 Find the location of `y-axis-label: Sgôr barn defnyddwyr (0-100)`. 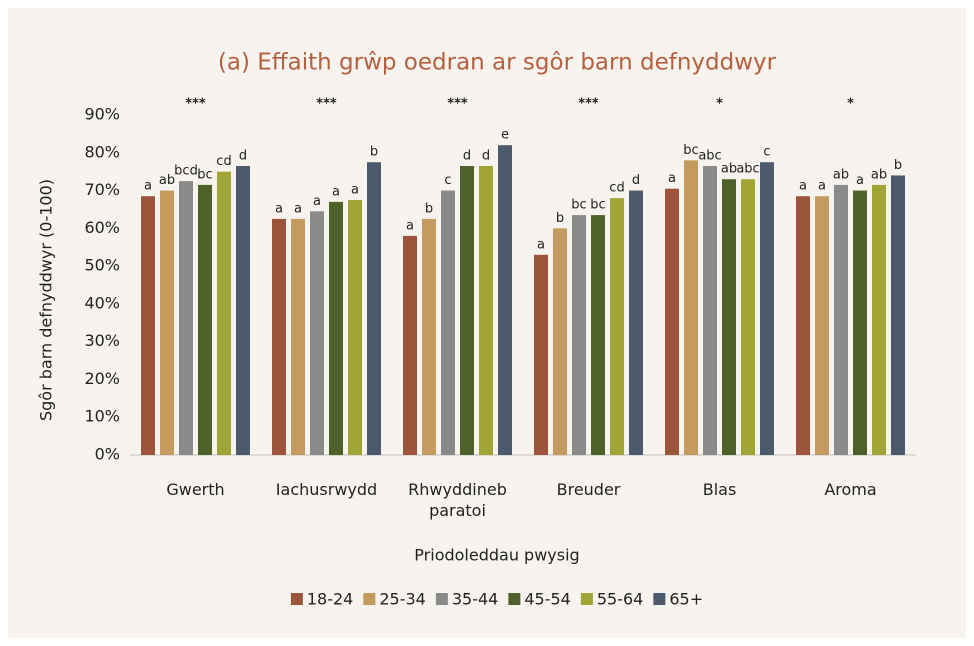

y-axis-label: Sgôr barn defnyddwyr (0-100) is located at coordinates (46, 300).